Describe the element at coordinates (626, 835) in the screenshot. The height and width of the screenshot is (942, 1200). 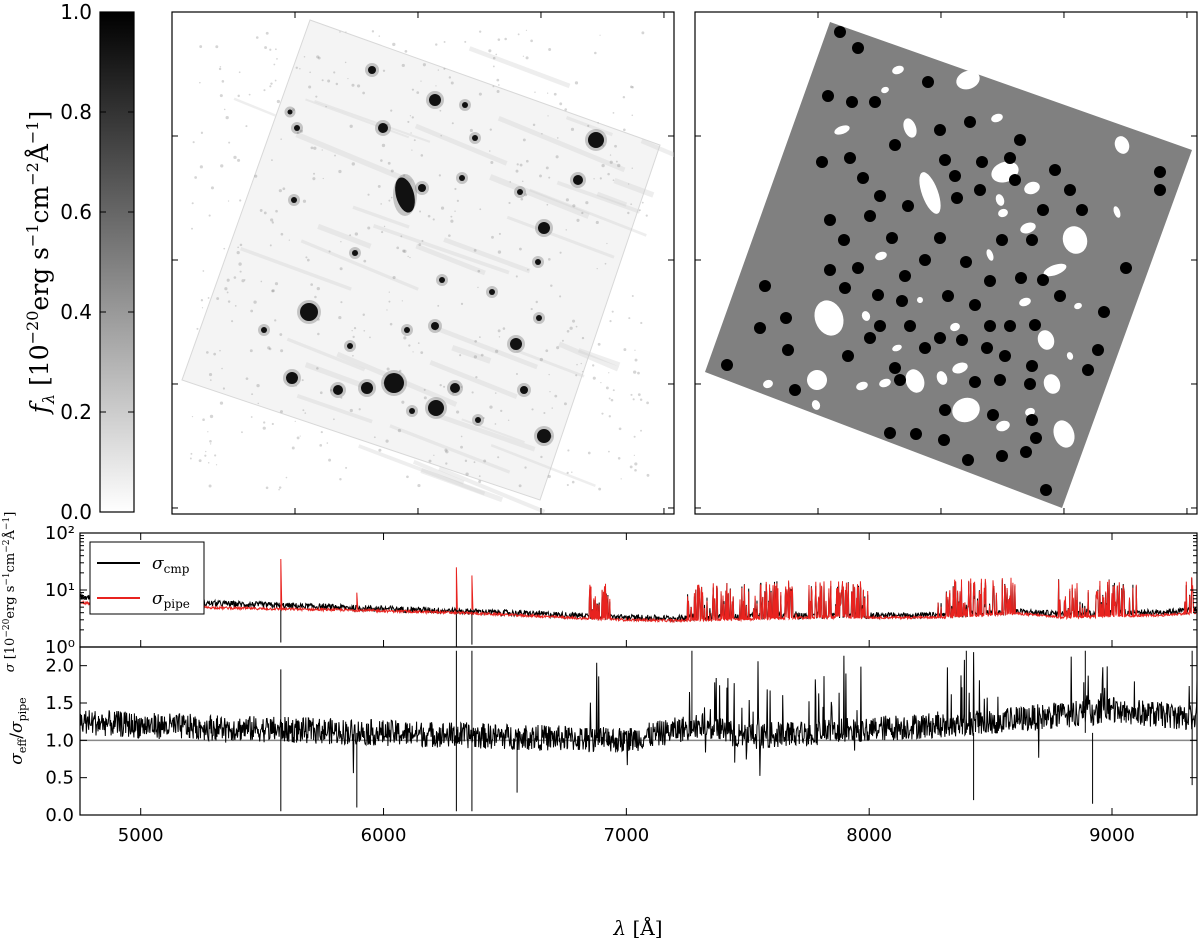
I see `ratio-xtick-label: 7000` at that location.